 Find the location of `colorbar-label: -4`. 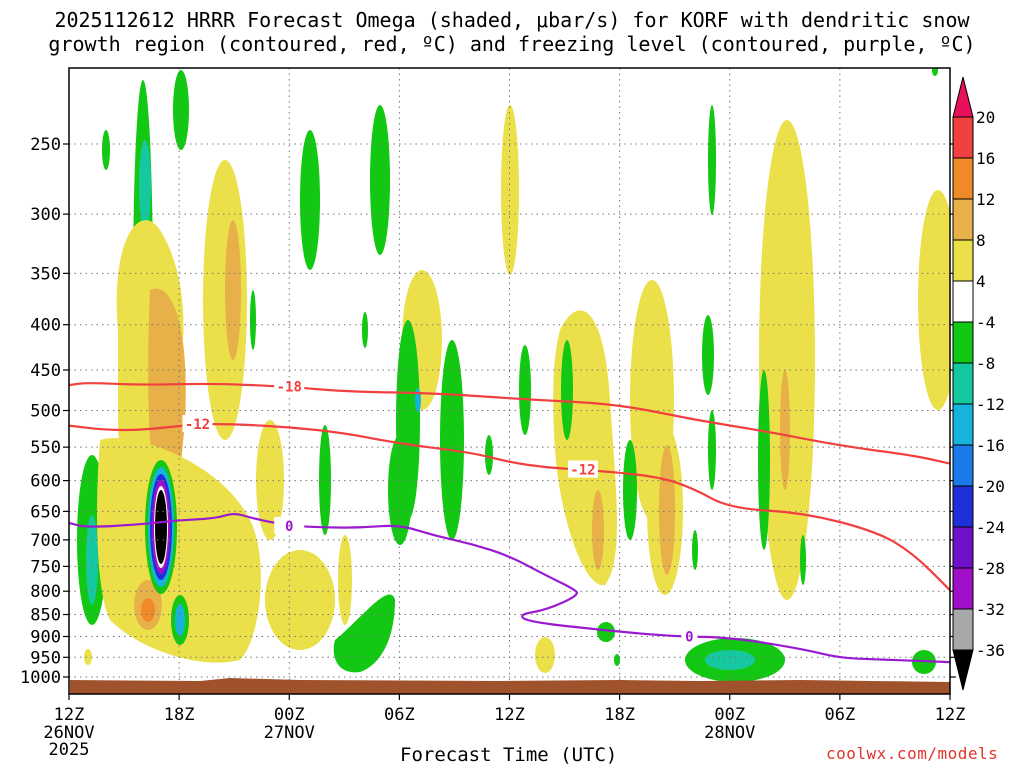

colorbar-label: -4 is located at coordinates (985, 322).